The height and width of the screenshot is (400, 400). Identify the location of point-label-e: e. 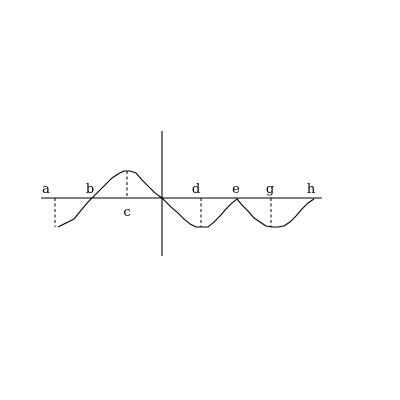
(236, 189).